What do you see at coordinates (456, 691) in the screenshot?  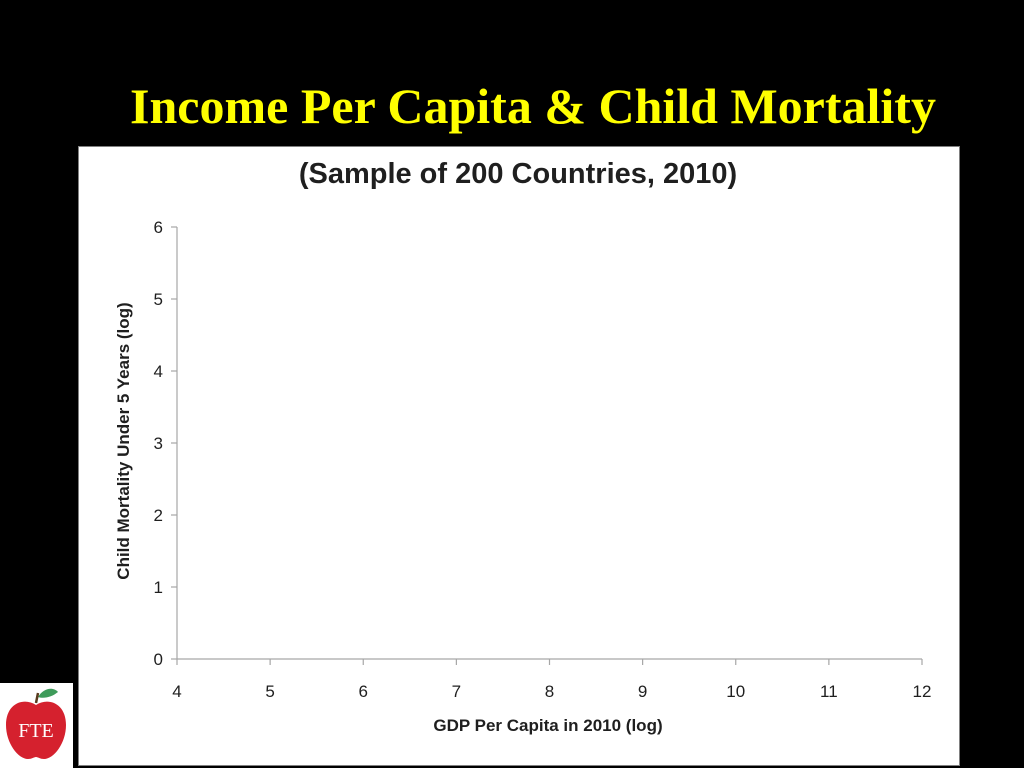 I see `x-tick-label: 7` at bounding box center [456, 691].